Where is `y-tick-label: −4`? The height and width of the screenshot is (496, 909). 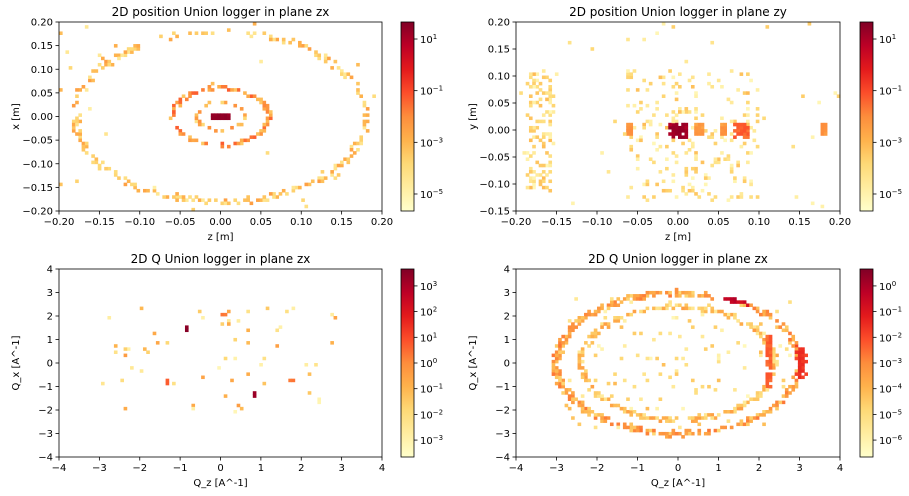 y-tick-label: −4 is located at coordinates (45, 458).